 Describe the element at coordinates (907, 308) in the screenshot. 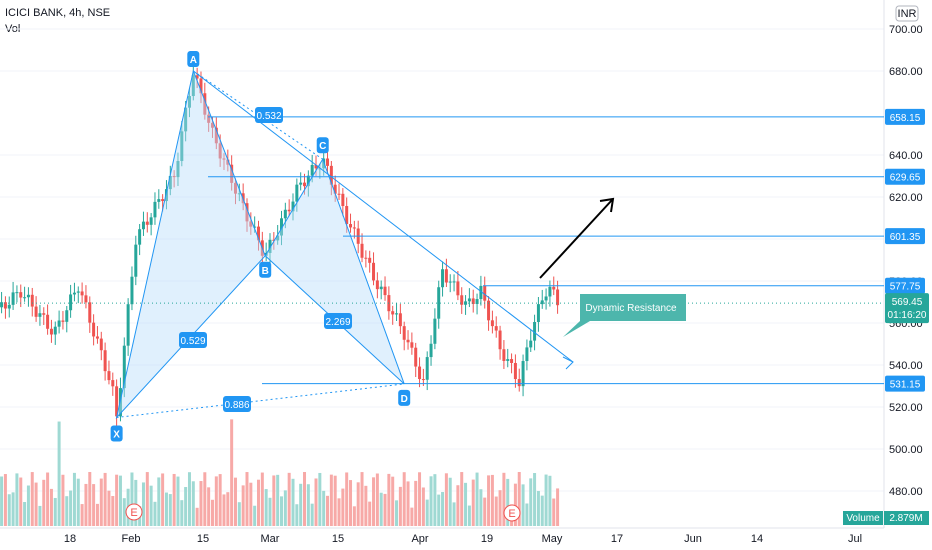

I see `last-price-badge` at that location.